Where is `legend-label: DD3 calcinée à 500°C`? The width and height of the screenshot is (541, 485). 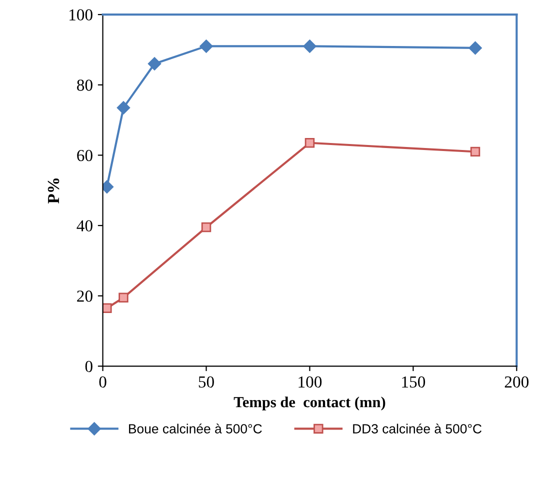
legend-label: DD3 calcinée à 500°C is located at coordinates (417, 429).